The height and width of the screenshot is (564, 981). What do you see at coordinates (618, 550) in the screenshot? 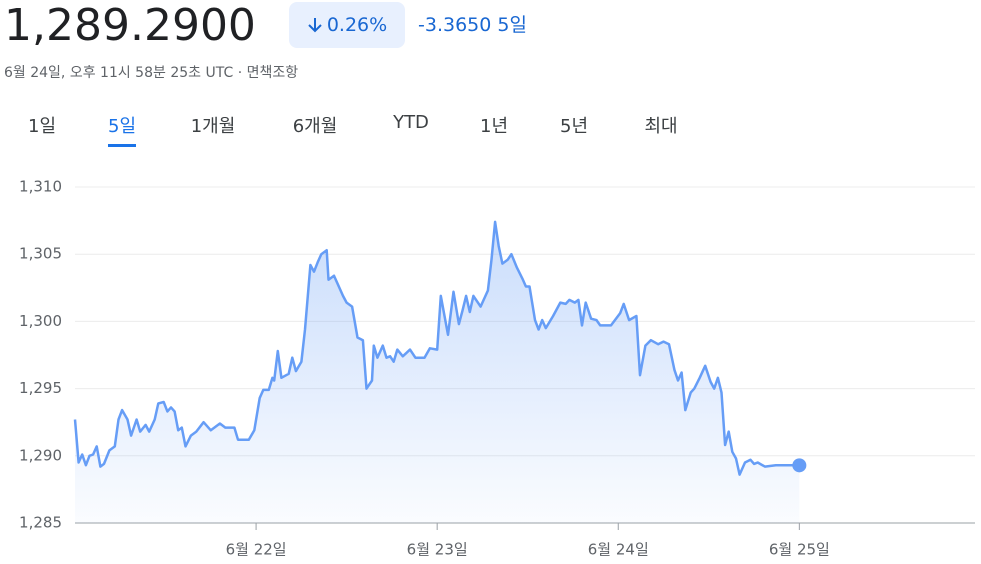
I see `x-tick-label: 6월 24일` at bounding box center [618, 550].